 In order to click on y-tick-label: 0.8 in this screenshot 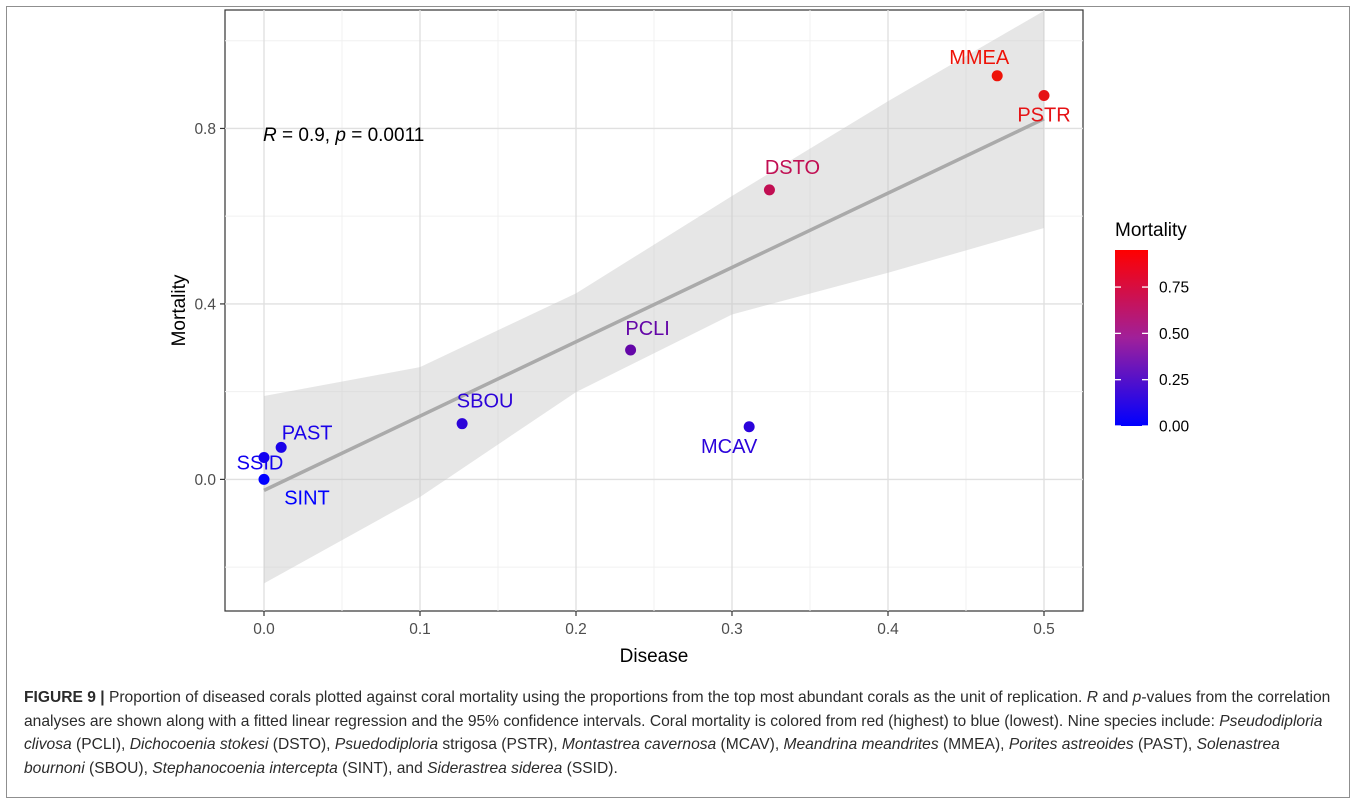, I will do `click(205, 129)`.